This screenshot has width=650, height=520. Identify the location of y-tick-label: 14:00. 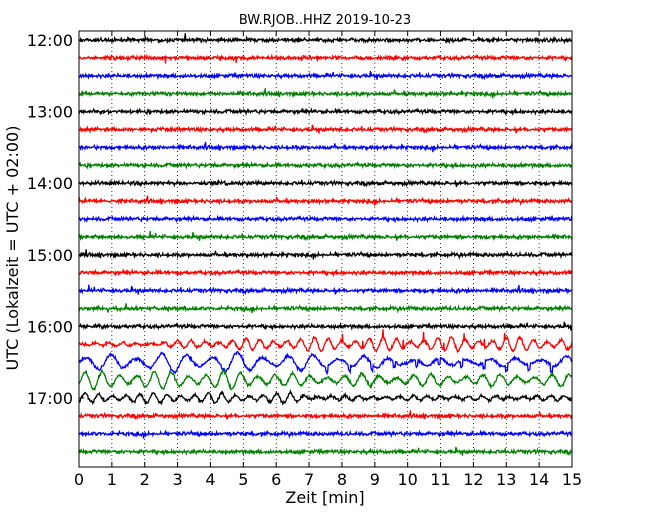
(50, 183).